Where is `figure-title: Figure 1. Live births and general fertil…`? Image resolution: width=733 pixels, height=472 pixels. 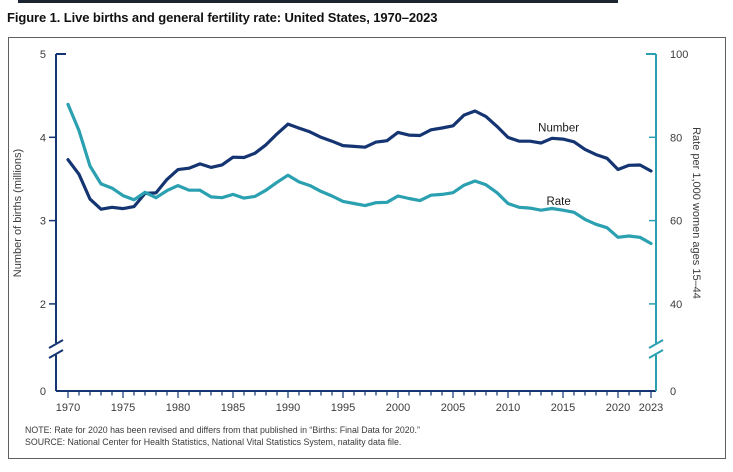
figure-title: Figure 1. Live births and general fertil… is located at coordinates (222, 17).